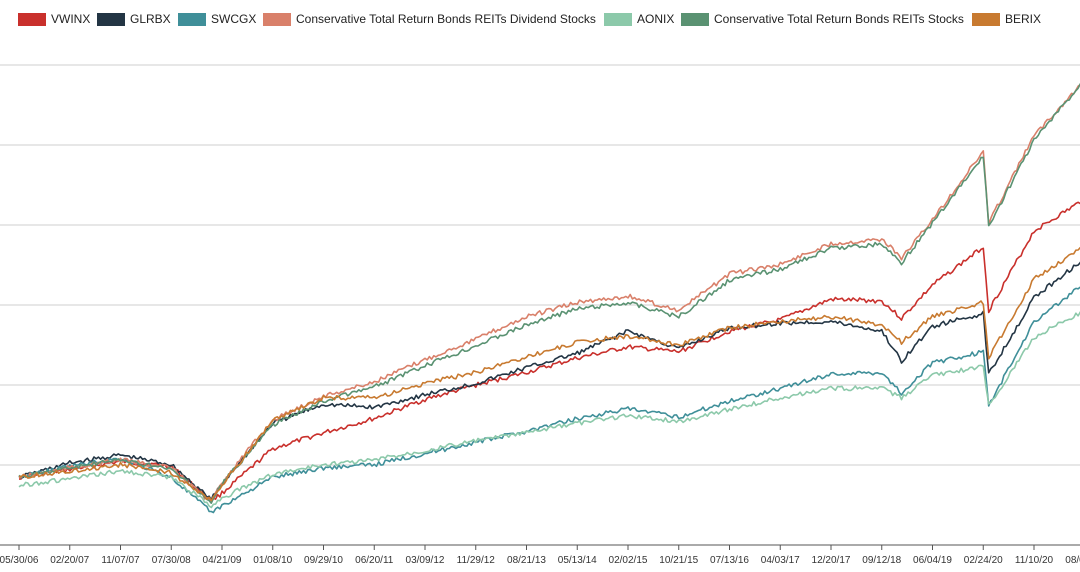 The width and height of the screenshot is (1080, 572). Describe the element at coordinates (120, 560) in the screenshot. I see `x-tick-label: 11/07/07` at that location.